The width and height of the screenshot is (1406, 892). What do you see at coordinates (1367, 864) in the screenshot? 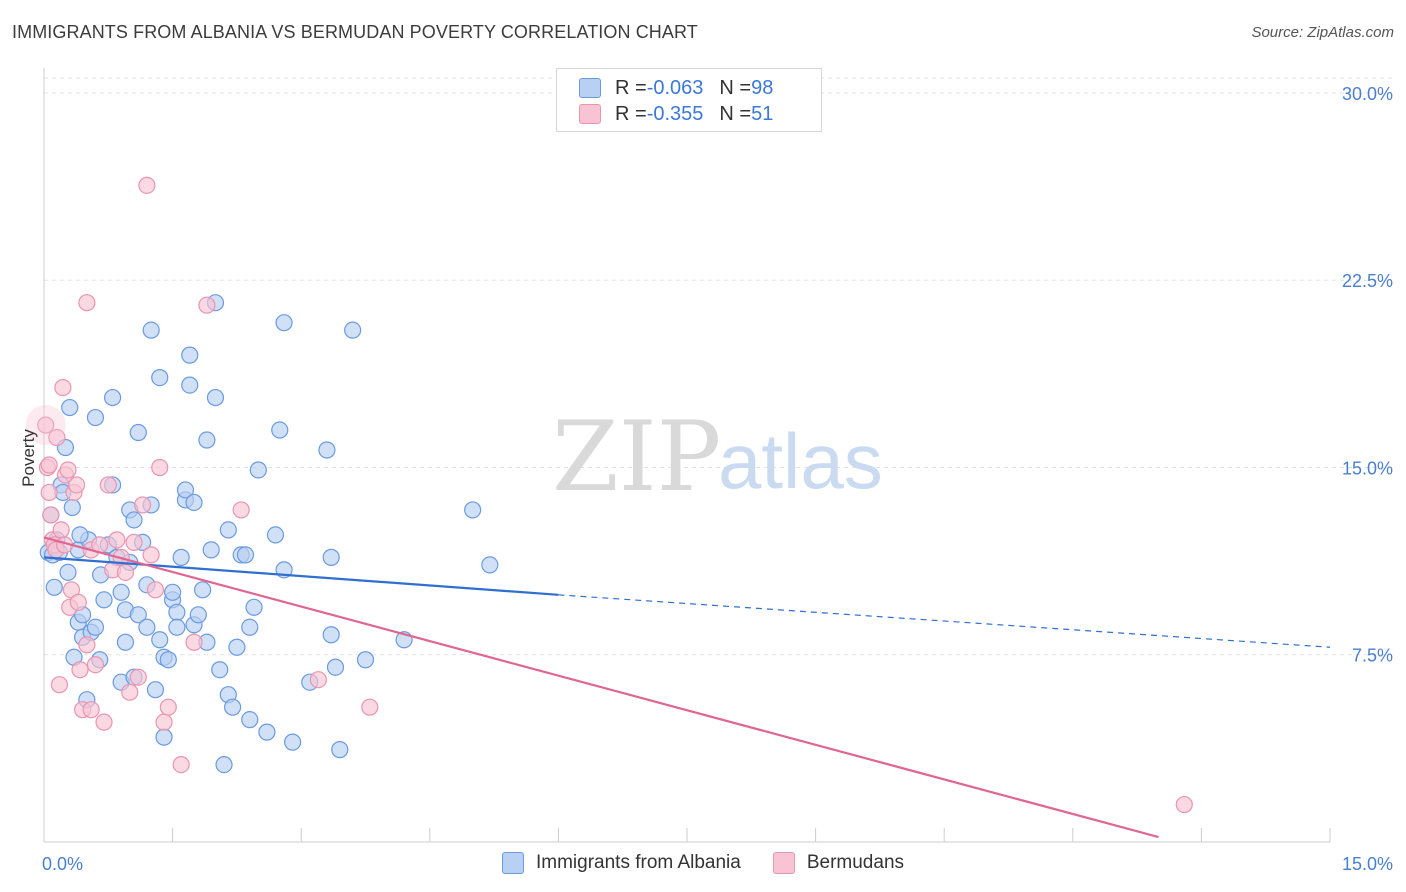
I see `x-tick-label: 15.0%` at bounding box center [1367, 864].